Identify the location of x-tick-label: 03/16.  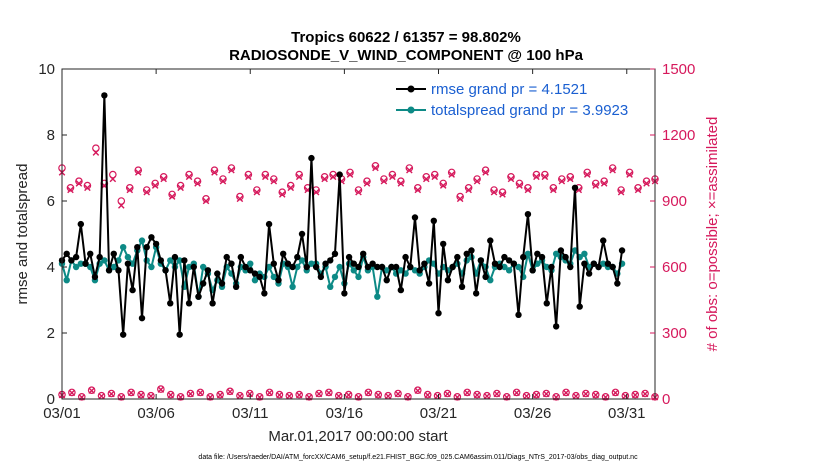
(345, 413).